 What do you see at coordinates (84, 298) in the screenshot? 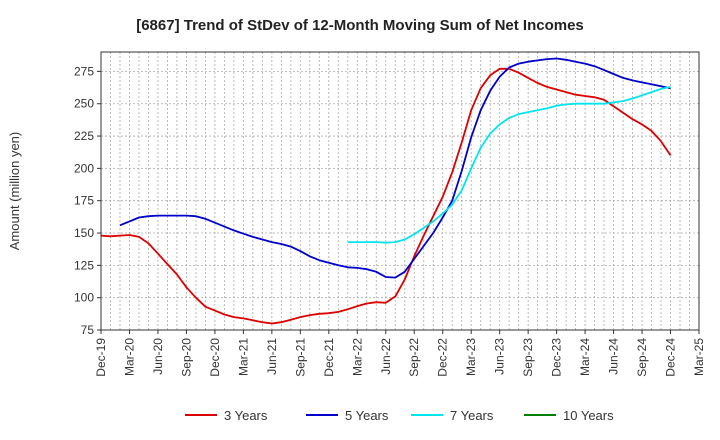
I see `y-tick-label-1: 100` at bounding box center [84, 298].